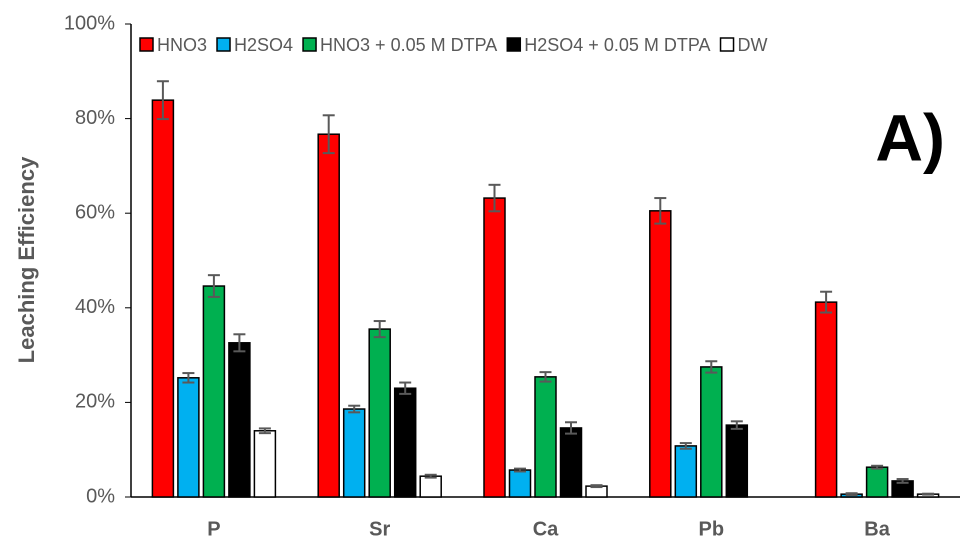  Describe the element at coordinates (95, 118) in the screenshot. I see `y-tick-label: 80%` at that location.